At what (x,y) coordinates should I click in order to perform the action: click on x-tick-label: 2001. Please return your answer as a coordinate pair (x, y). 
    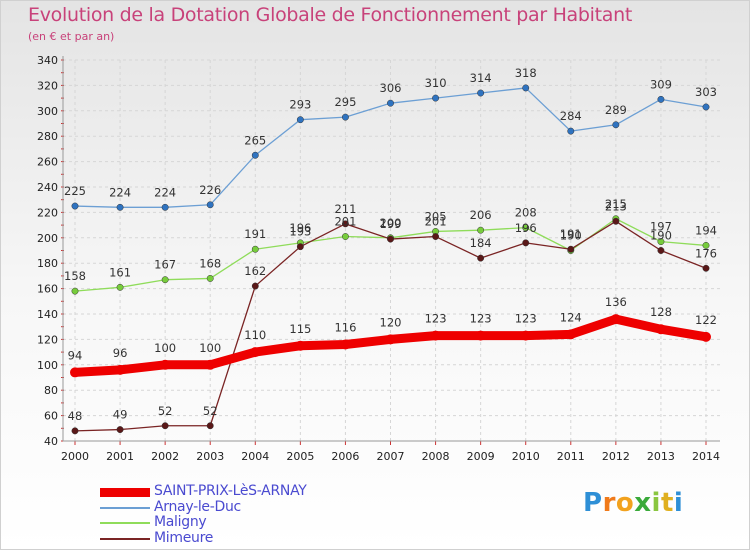
    Looking at the image, I should click on (120, 456).